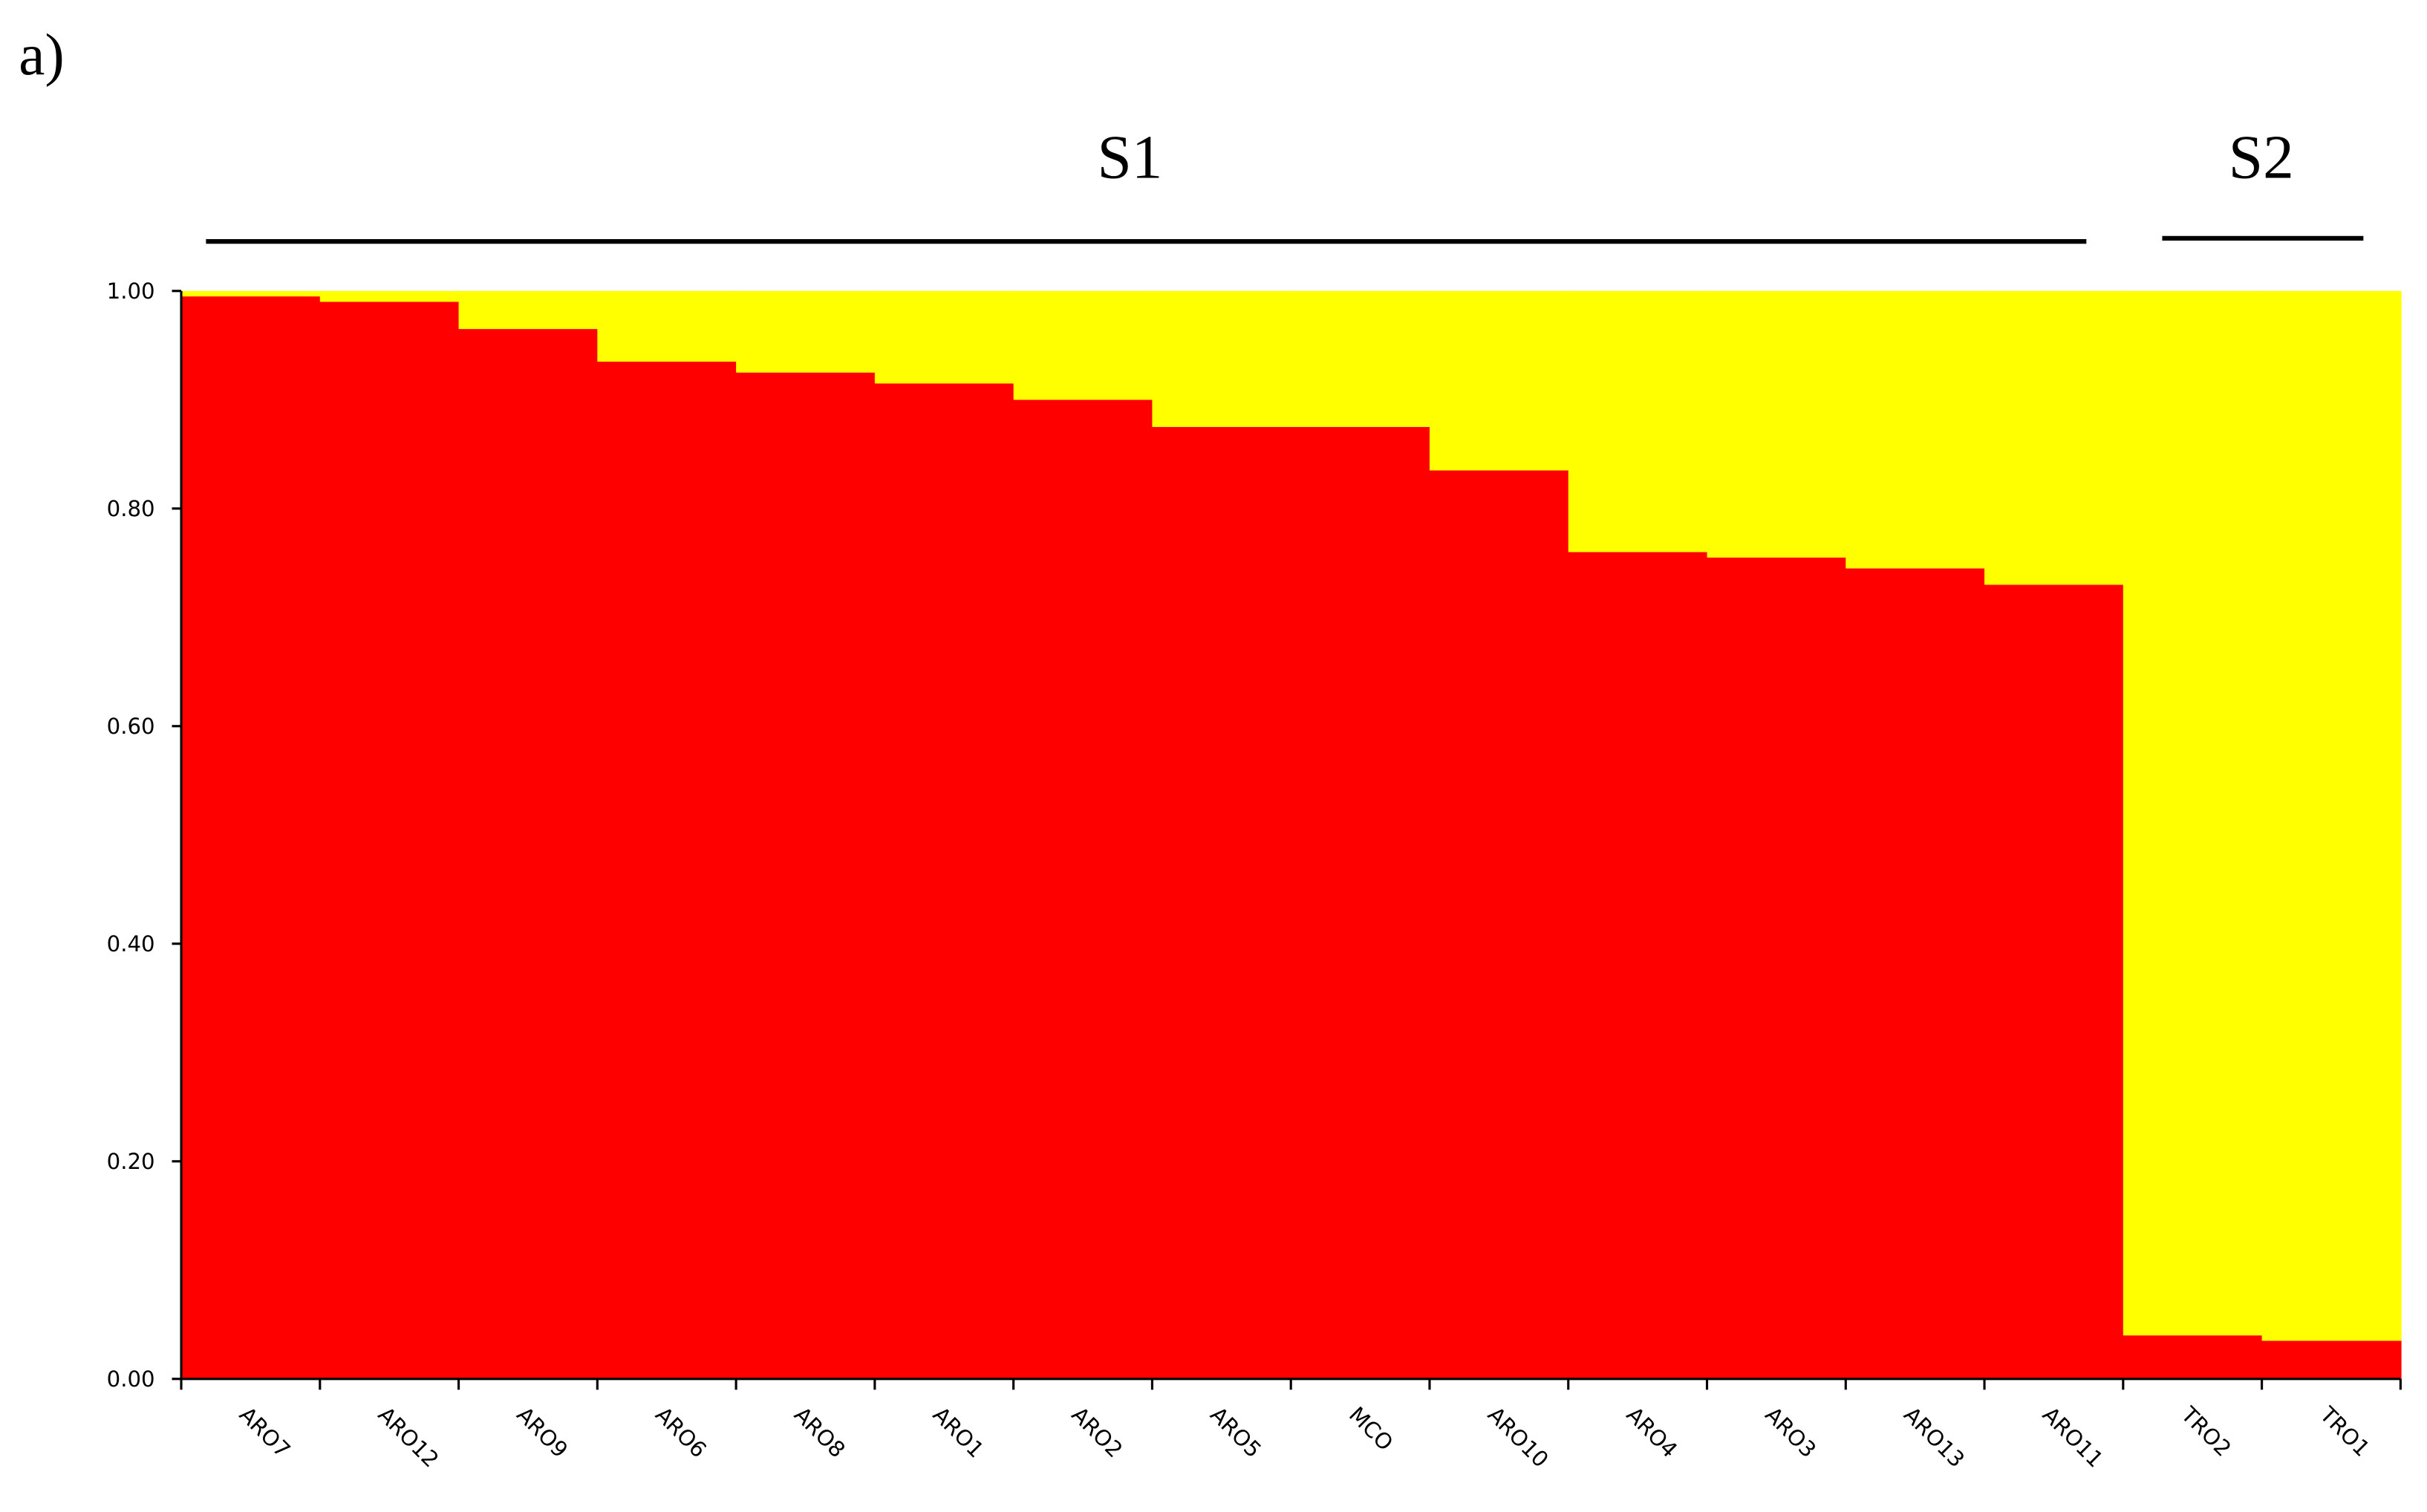 The width and height of the screenshot is (2427, 1512). What do you see at coordinates (265, 1432) in the screenshot?
I see `x-tick-label: ARO7` at bounding box center [265, 1432].